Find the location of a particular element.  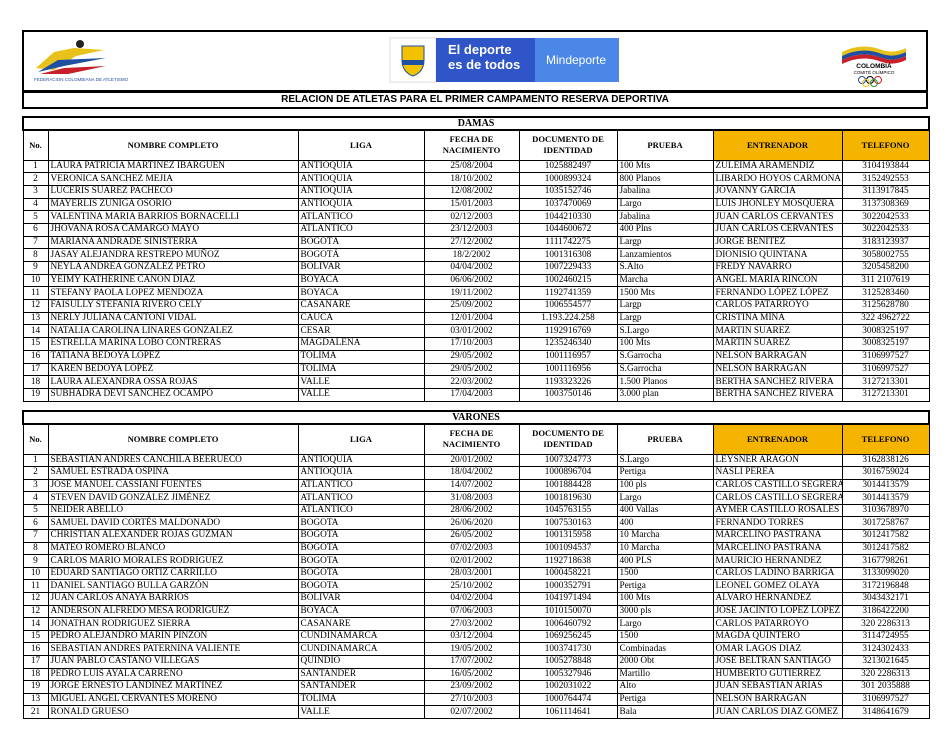

cell: 21 is located at coordinates (35, 712).